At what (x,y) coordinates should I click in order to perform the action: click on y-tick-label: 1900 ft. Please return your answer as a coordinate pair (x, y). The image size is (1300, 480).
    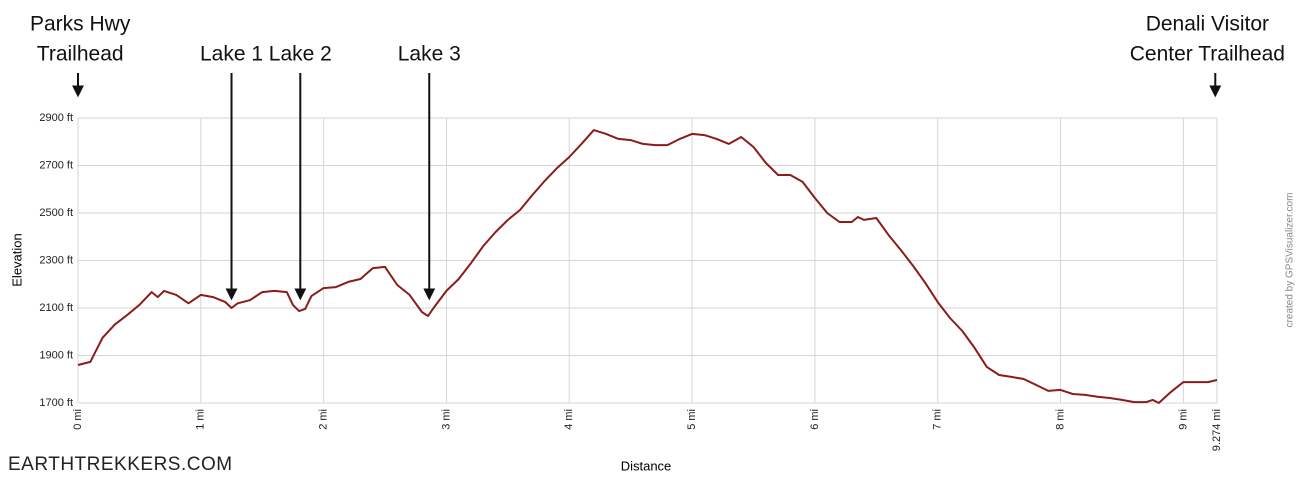
    Looking at the image, I should click on (56, 355).